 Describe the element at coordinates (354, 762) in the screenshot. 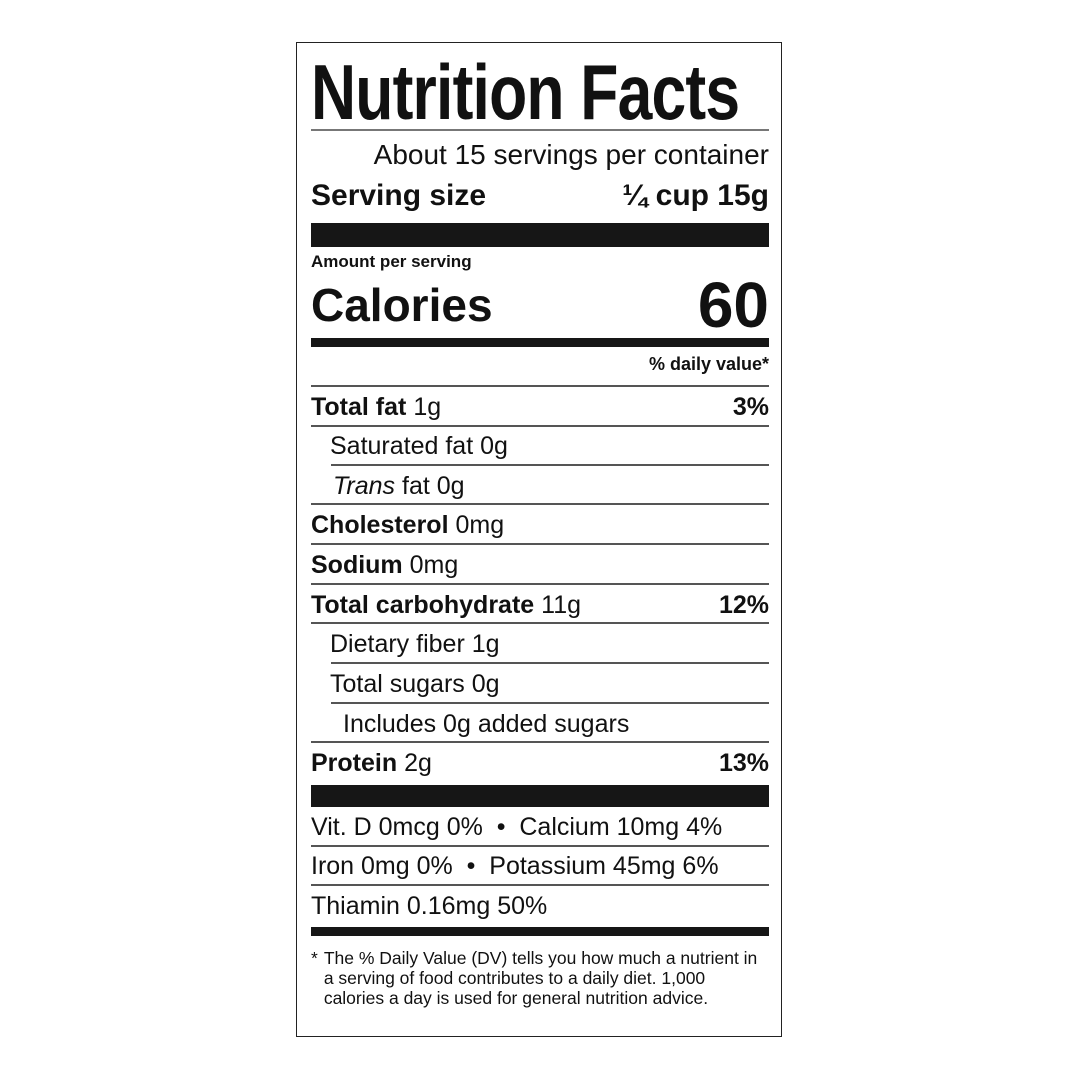

I see `nutrient-name: Protein` at that location.